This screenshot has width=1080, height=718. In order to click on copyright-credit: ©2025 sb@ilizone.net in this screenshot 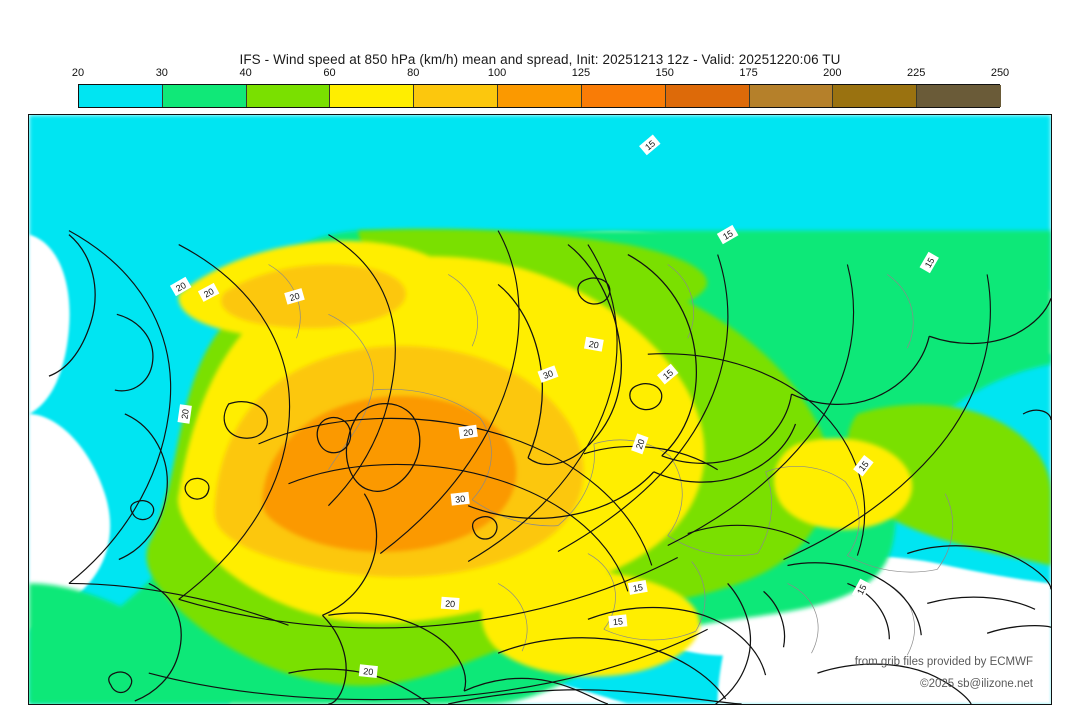, I will do `click(976, 684)`.